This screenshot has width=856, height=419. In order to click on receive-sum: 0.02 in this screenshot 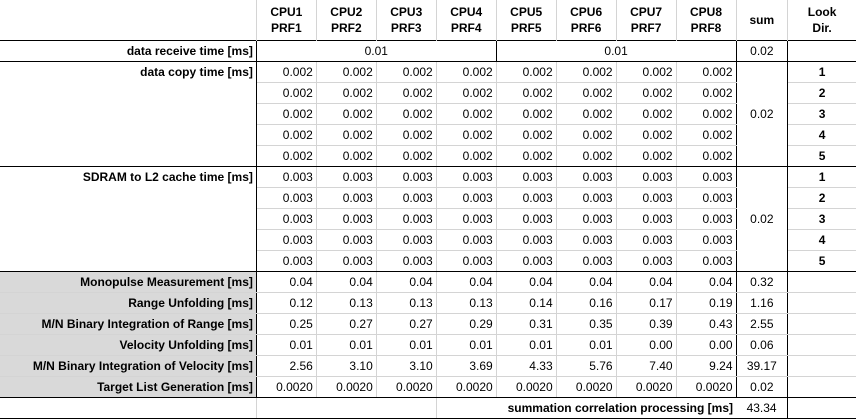, I will do `click(762, 51)`.